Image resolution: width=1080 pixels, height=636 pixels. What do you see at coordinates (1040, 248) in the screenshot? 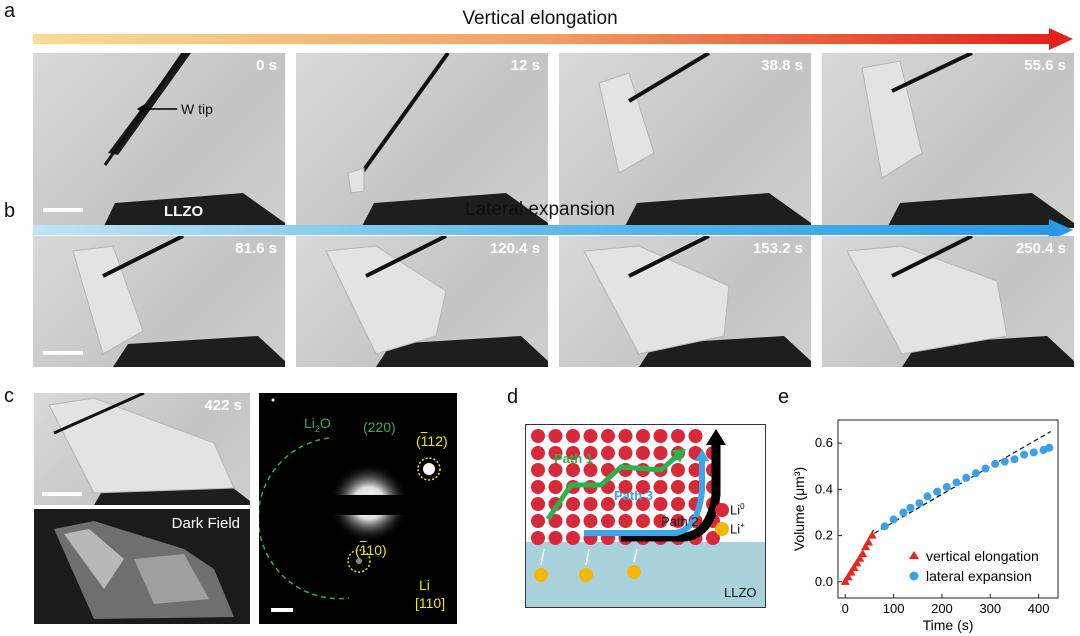
I see `time-stamp: 250.4 s` at bounding box center [1040, 248].